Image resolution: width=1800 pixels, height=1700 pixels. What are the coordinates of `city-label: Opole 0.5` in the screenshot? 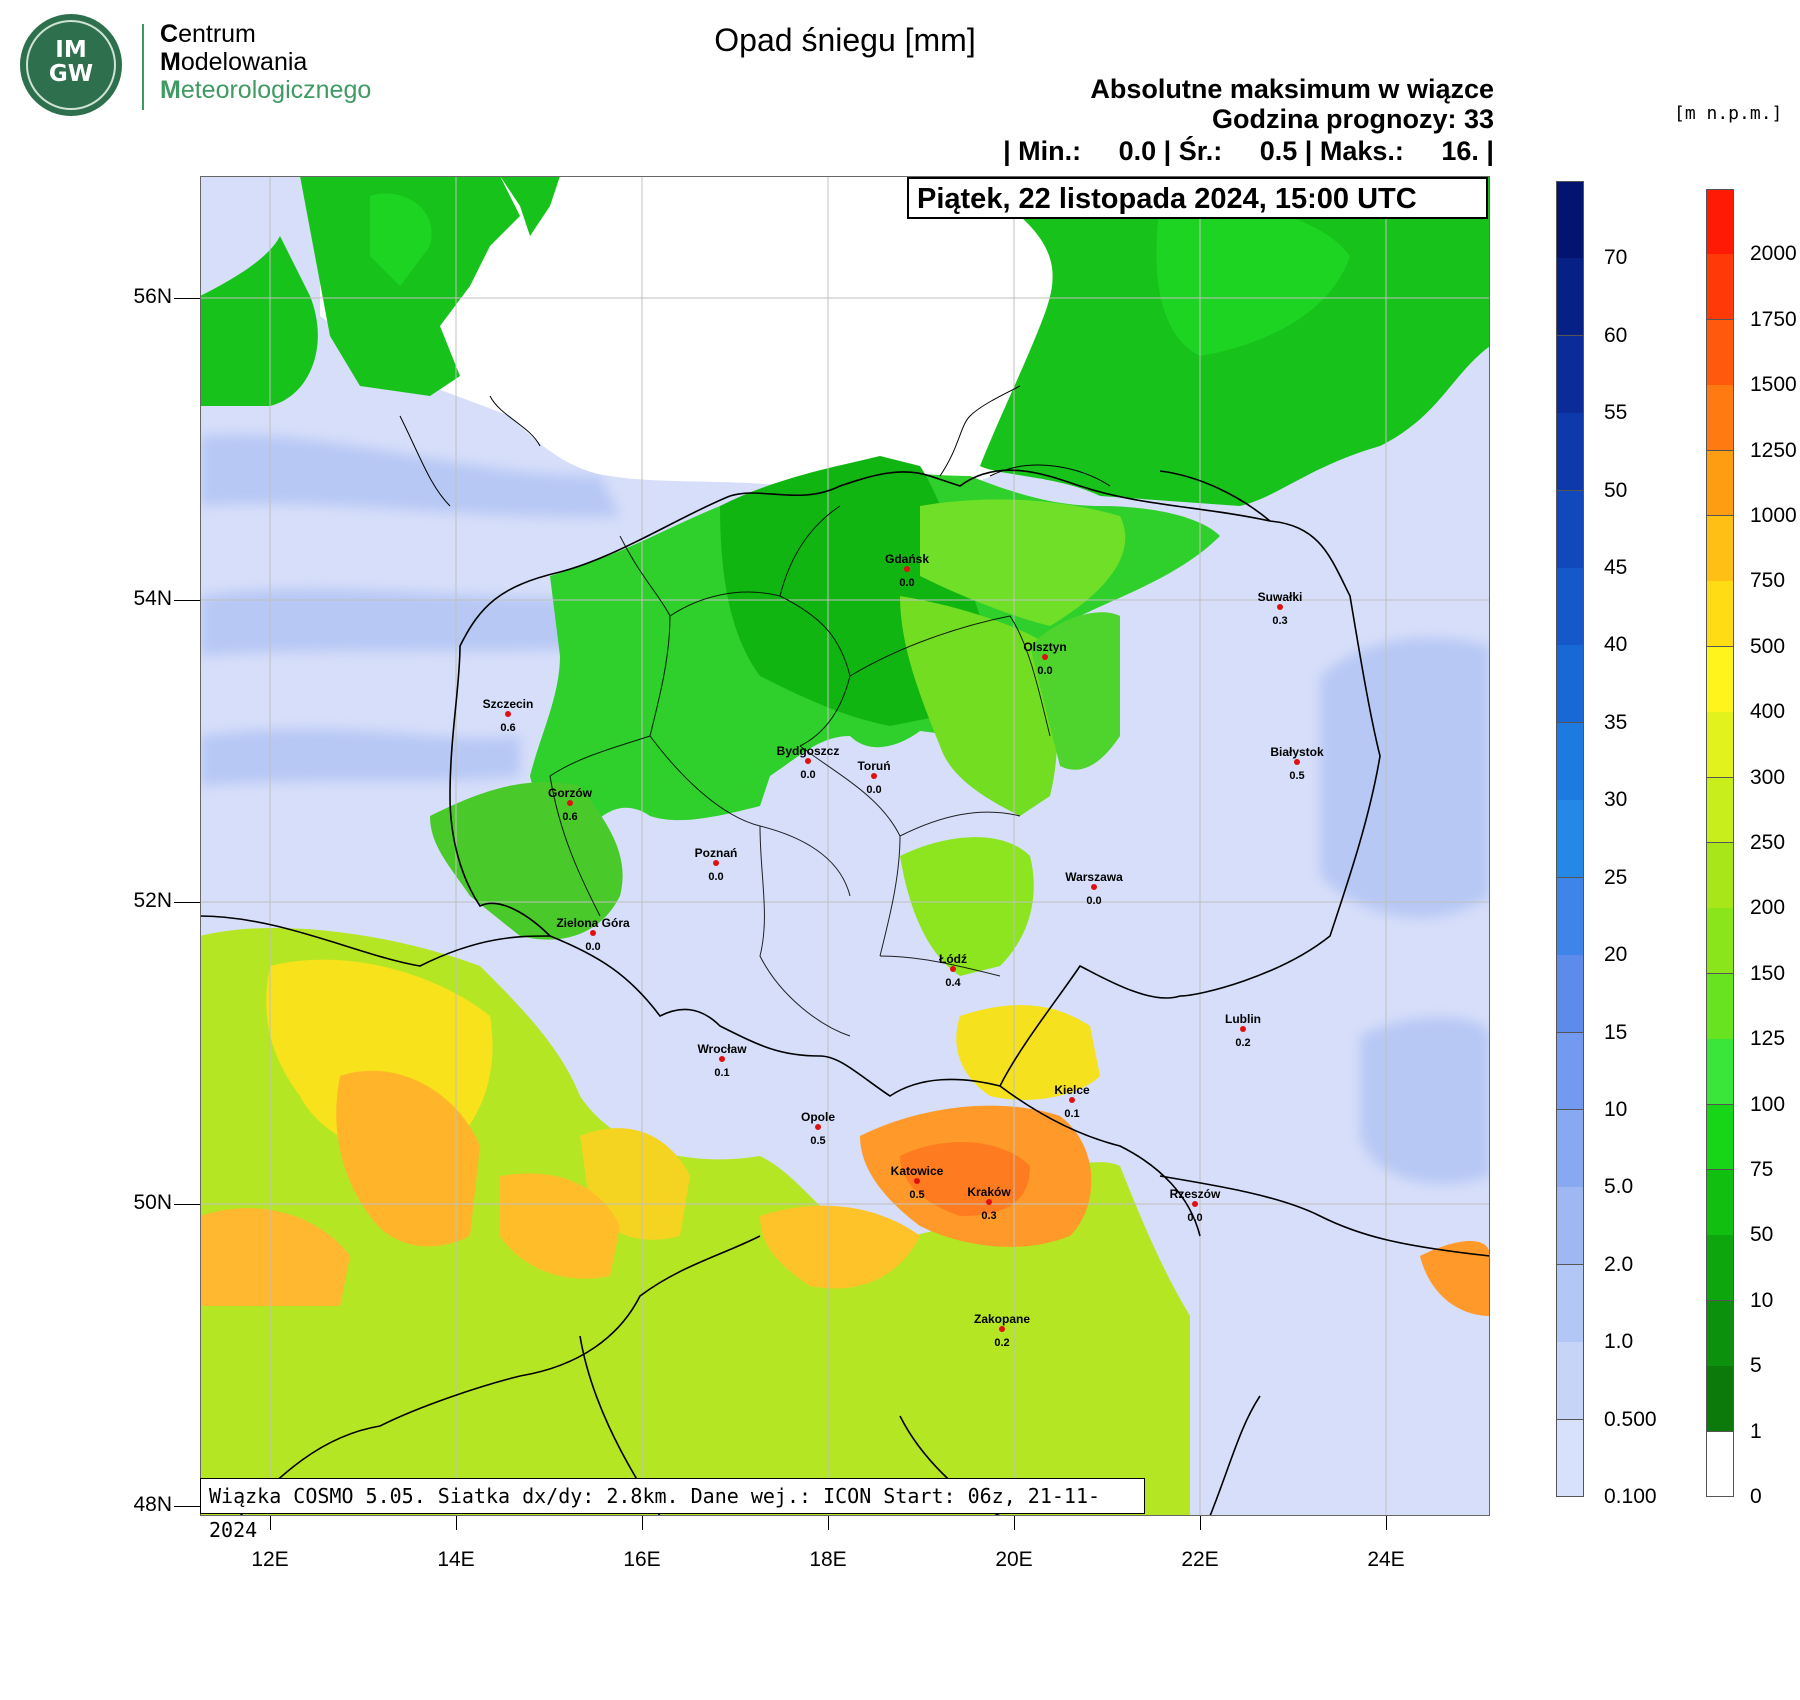 It's located at (818, 1129).